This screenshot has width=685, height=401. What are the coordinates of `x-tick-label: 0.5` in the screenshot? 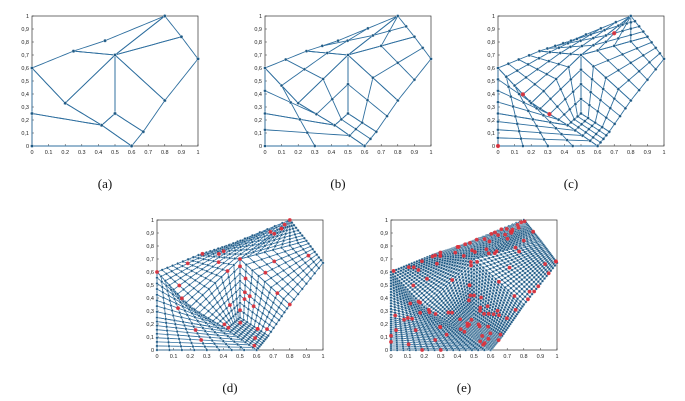 It's located at (348, 153).